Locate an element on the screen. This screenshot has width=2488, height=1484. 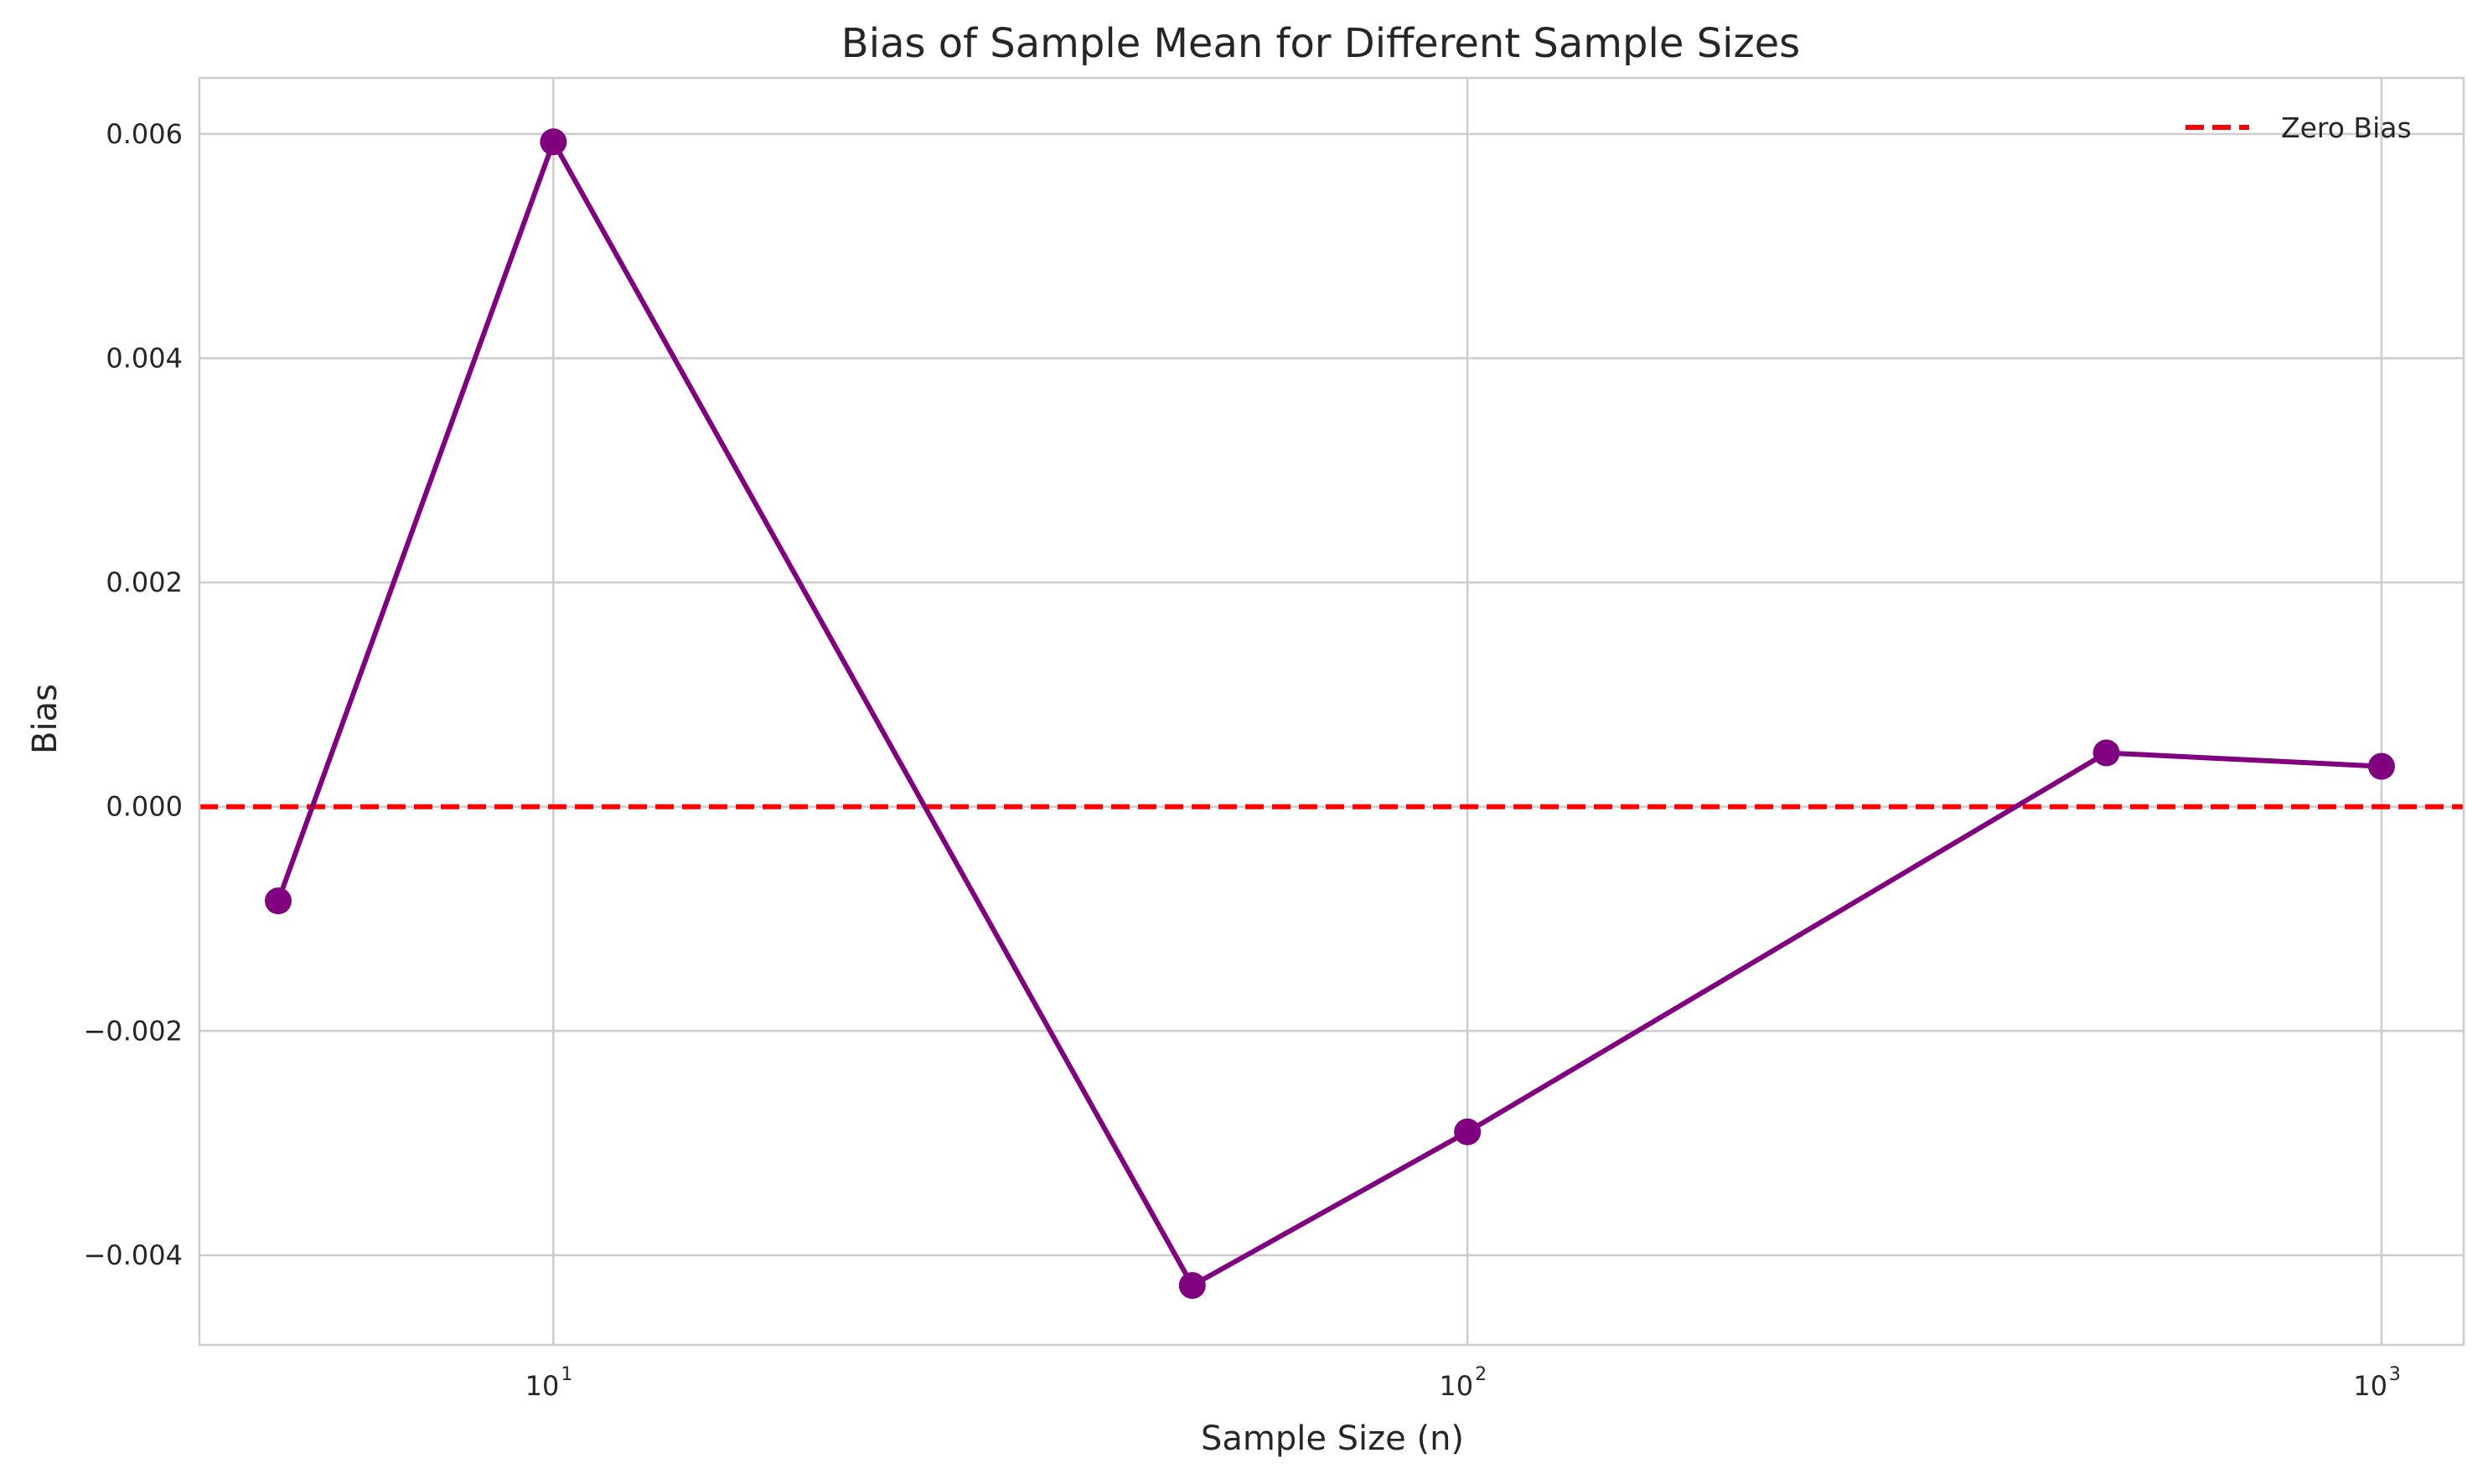
y-tick-label: −0.004 is located at coordinates (133, 1255).